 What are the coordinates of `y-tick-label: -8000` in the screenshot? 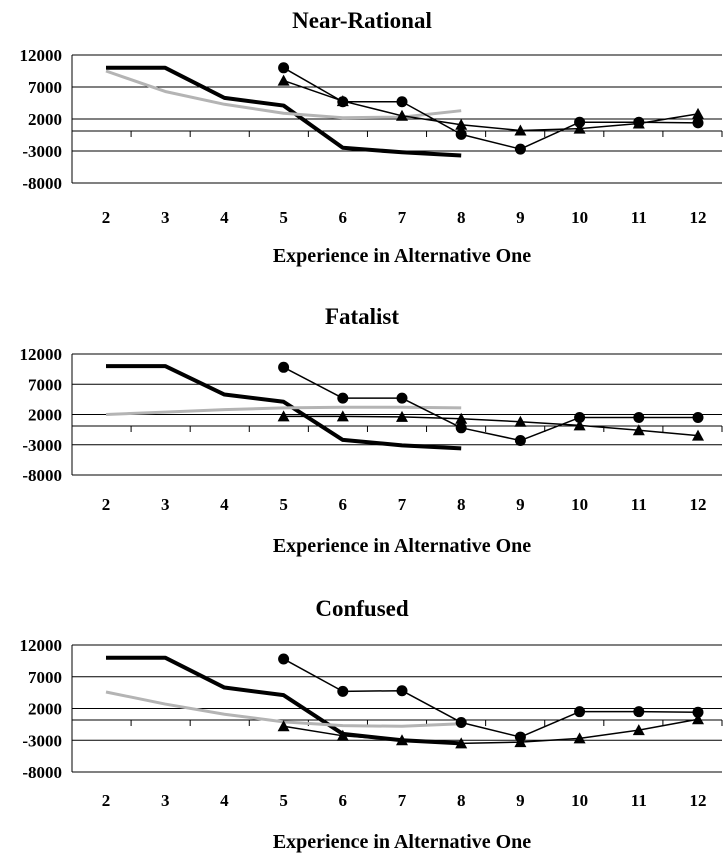 It's located at (42, 475).